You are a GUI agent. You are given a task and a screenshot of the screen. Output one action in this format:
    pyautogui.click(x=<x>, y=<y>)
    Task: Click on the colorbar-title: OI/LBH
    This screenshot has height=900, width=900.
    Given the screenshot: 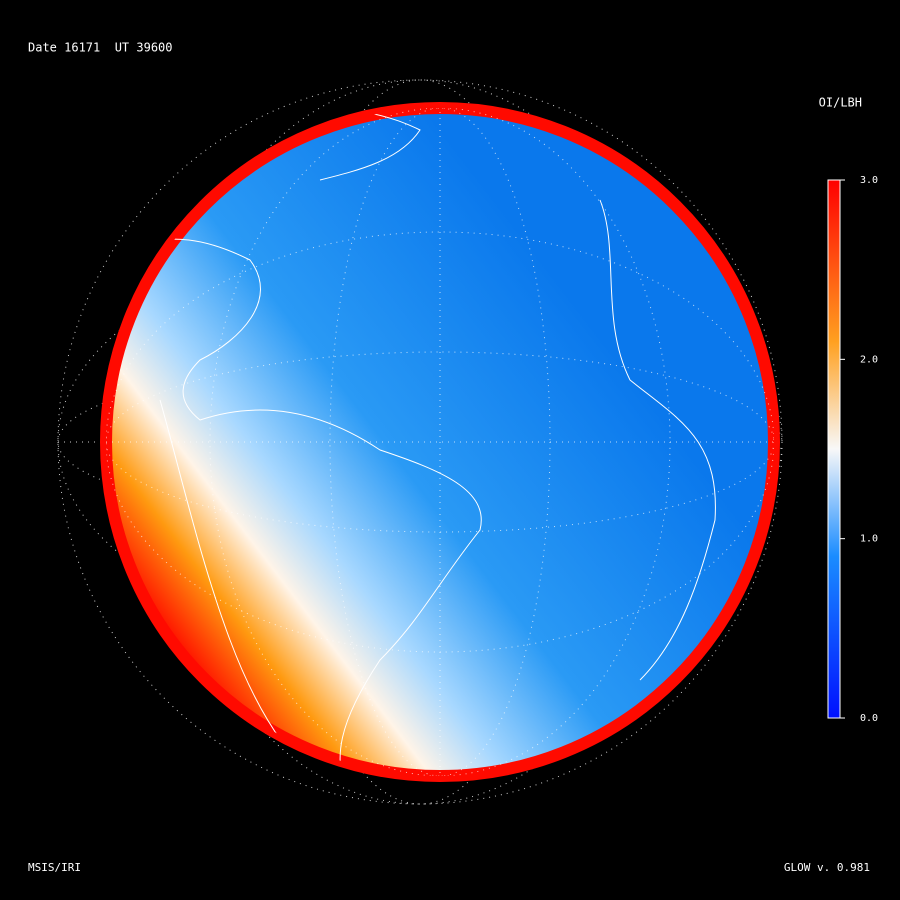 What is the action you would take?
    pyautogui.click(x=840, y=103)
    